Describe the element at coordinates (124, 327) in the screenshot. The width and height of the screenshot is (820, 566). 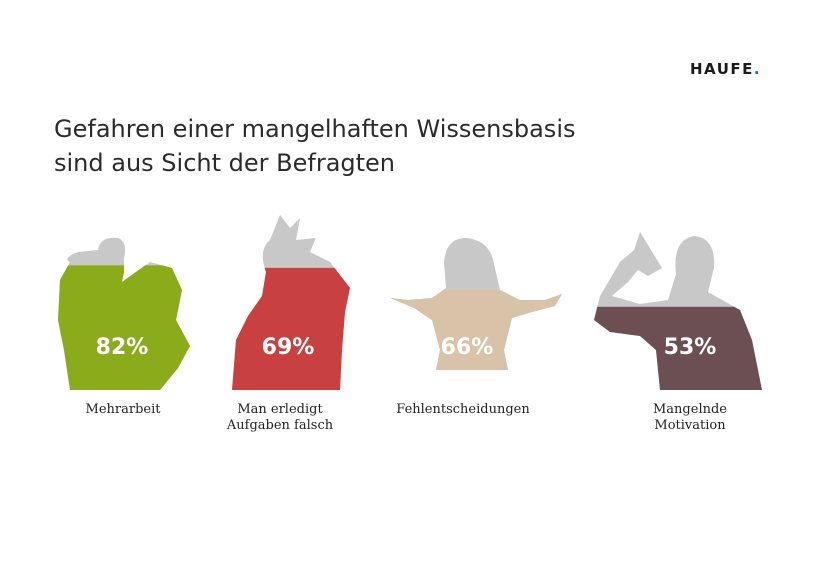
I see `figure-fill-bar` at that location.